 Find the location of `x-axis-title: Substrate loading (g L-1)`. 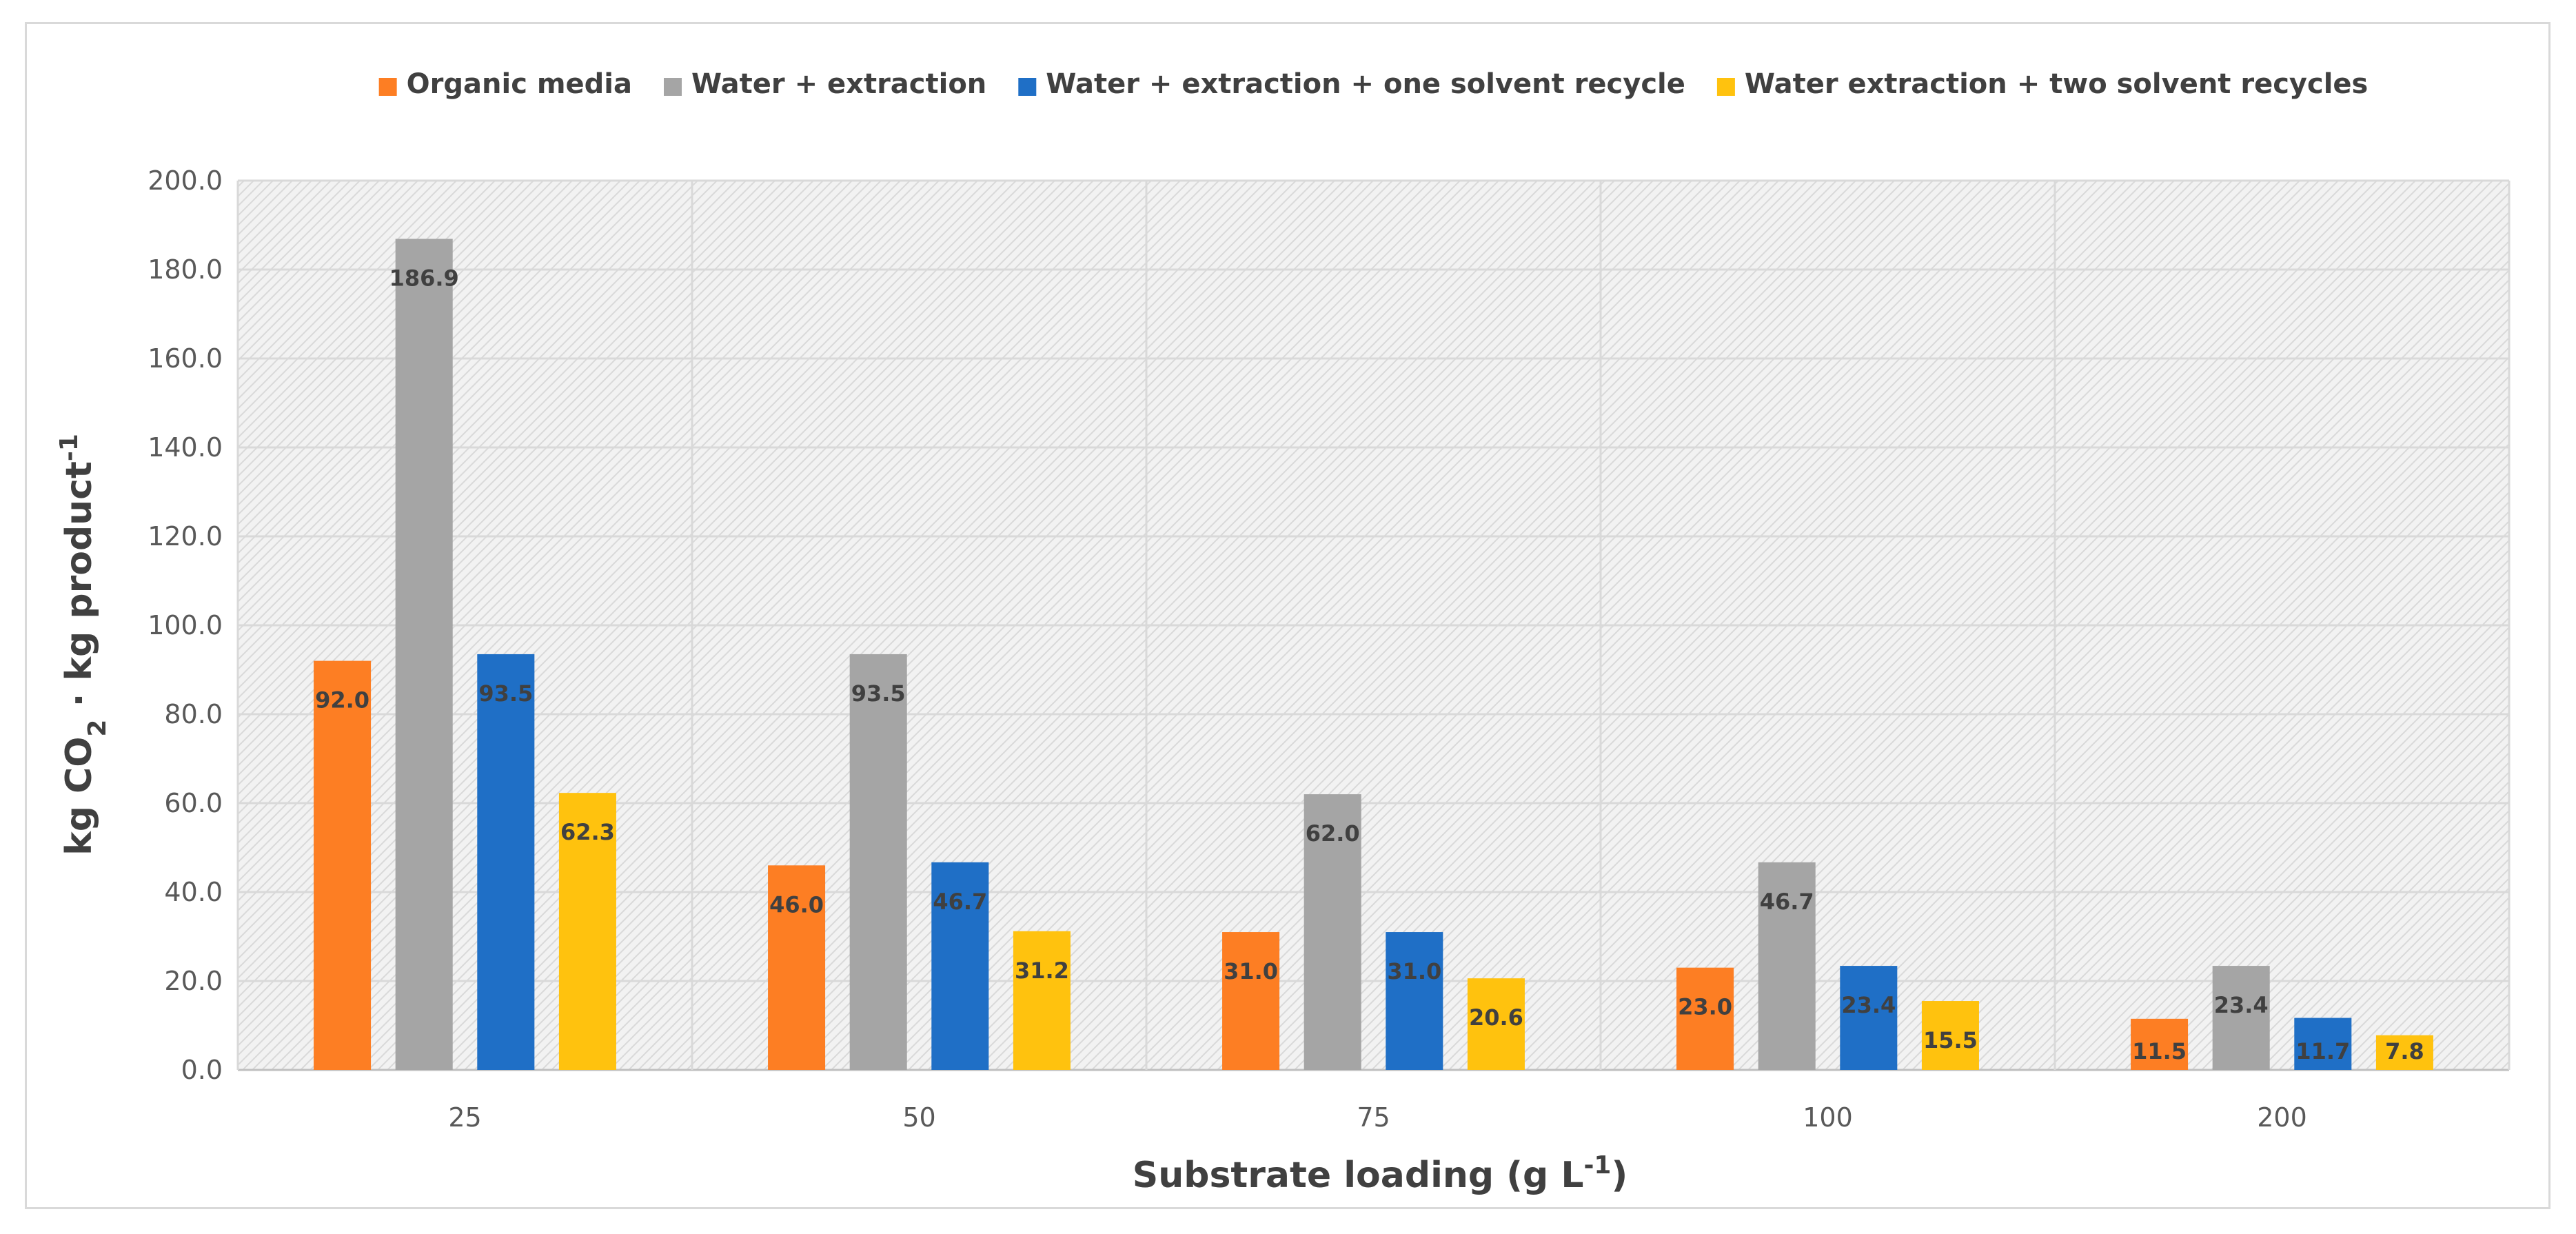

x-axis-title: Substrate loading (g L-1) is located at coordinates (1380, 1174).